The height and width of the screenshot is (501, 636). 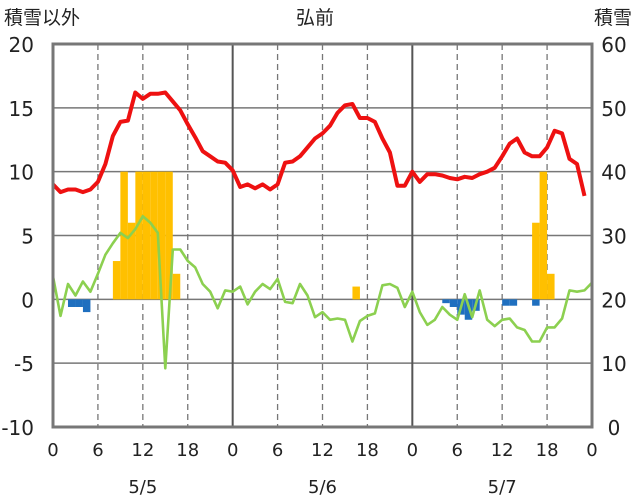 What do you see at coordinates (614, 428) in the screenshot?
I see `right-tick-label: 0` at bounding box center [614, 428].